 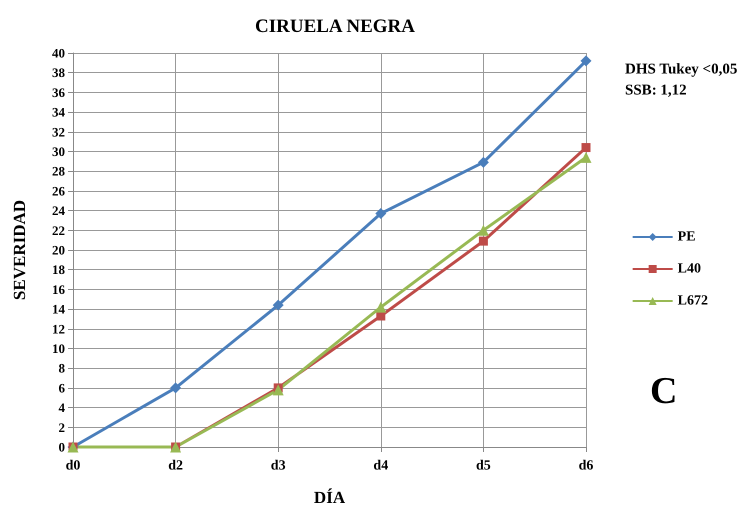 What do you see at coordinates (59, 171) in the screenshot?
I see `y-tick-label: 28` at bounding box center [59, 171].